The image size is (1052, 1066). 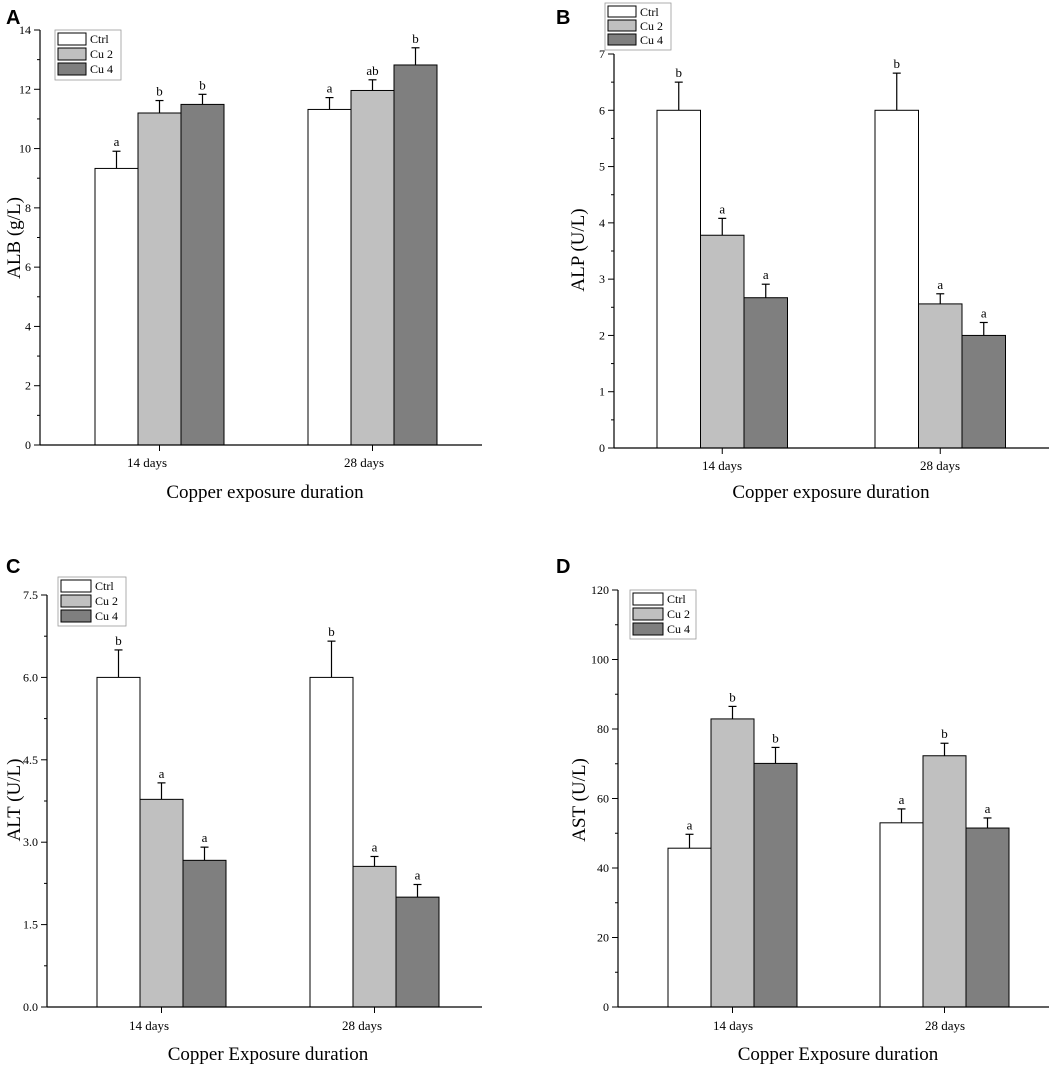 I want to click on panel-c-category-label-28-days: 28 days, so click(x=362, y=1025).